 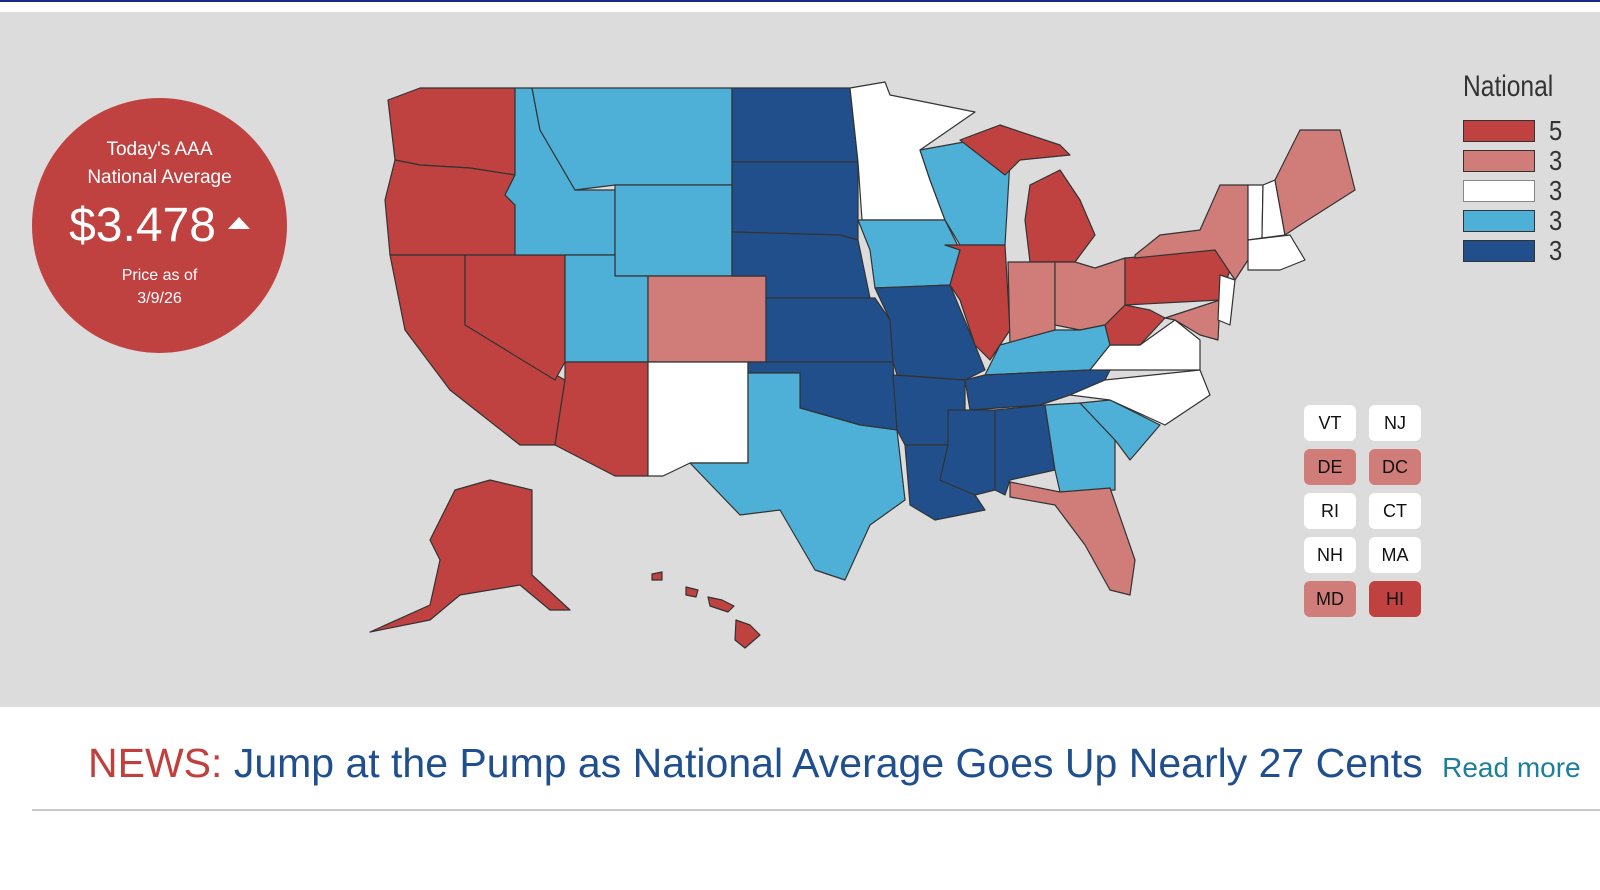 What do you see at coordinates (1508, 86) in the screenshot?
I see `legend-title: National` at bounding box center [1508, 86].